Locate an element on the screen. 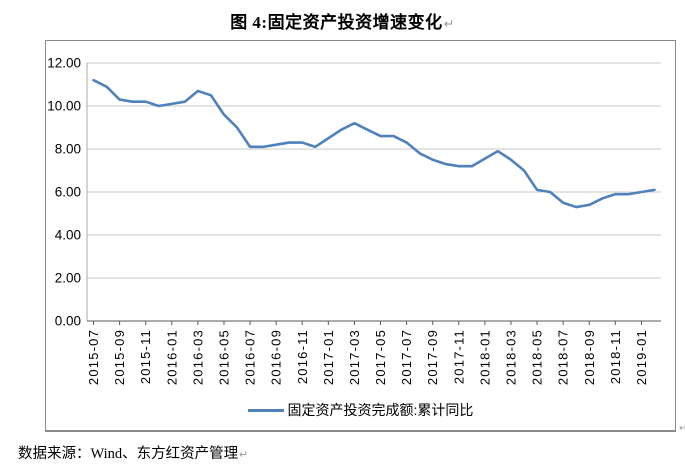 The width and height of the screenshot is (685, 471). x-axis-label: 2018-05 is located at coordinates (537, 357).